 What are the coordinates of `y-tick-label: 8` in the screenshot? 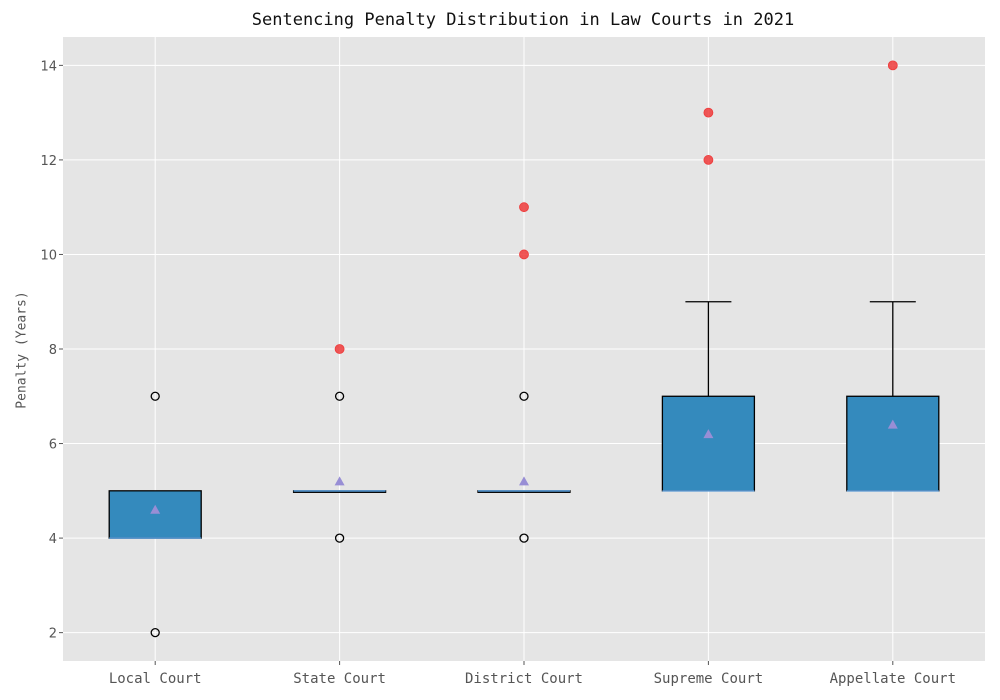 It's located at (53, 350).